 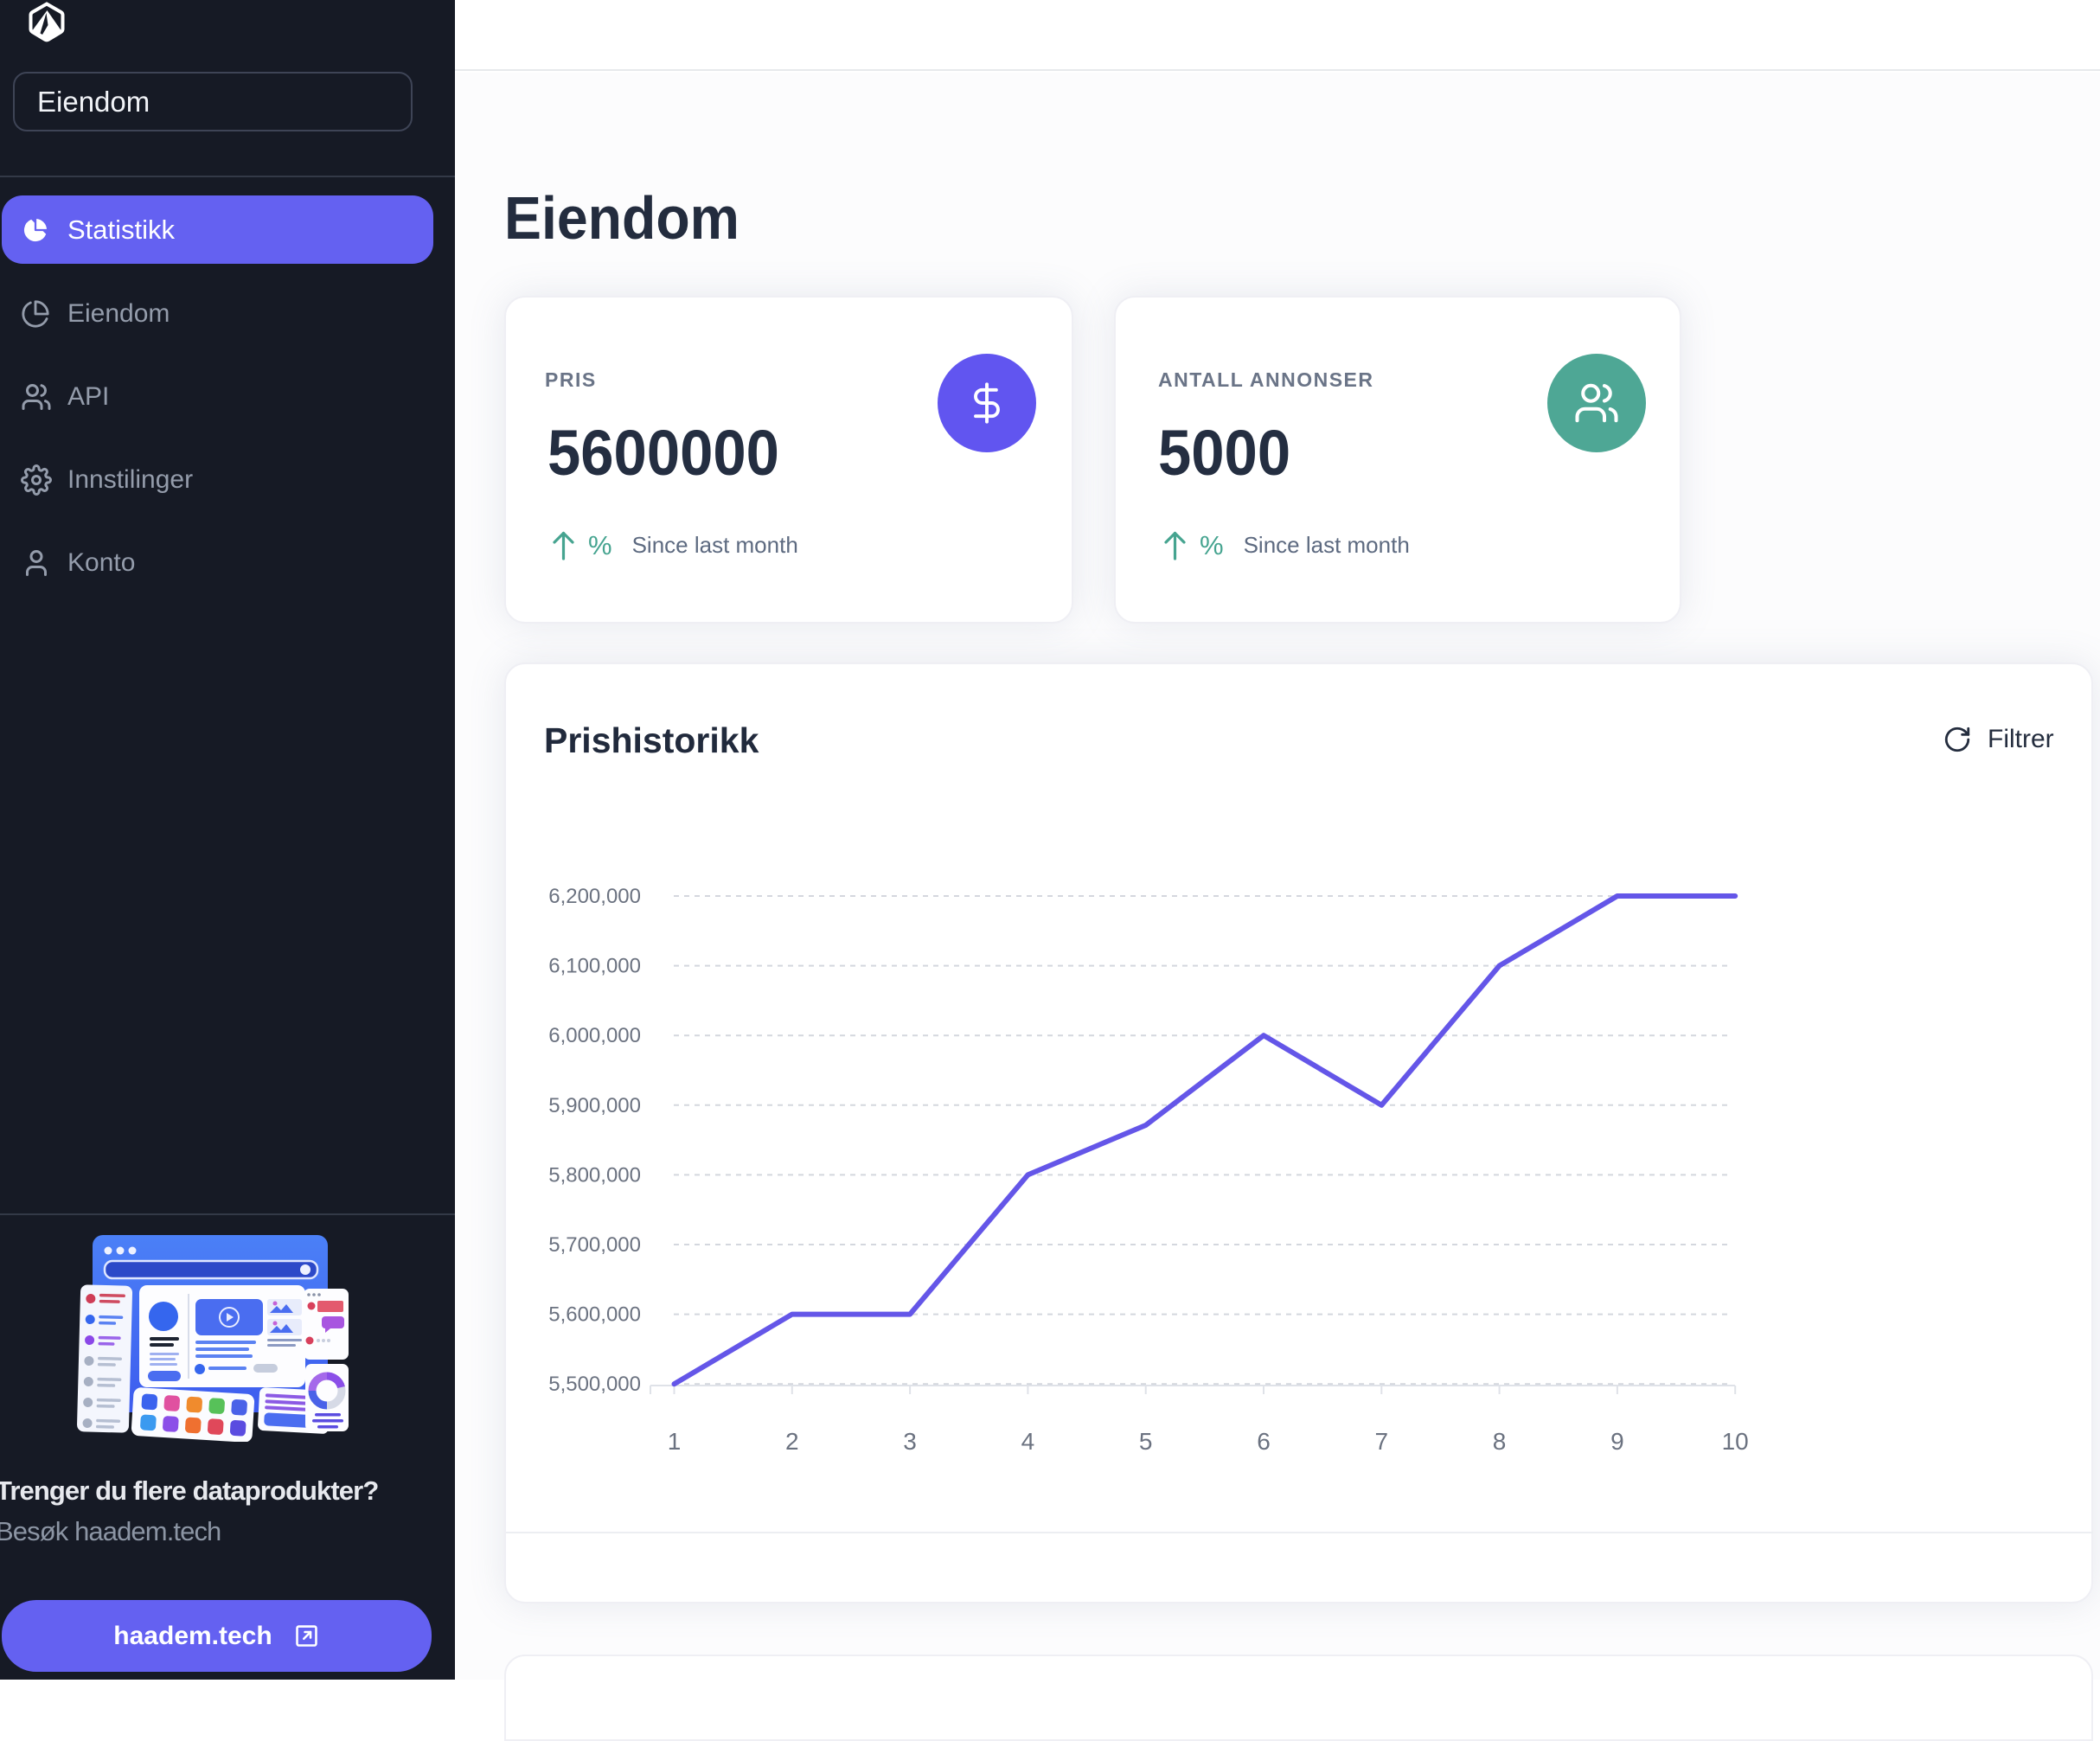 What do you see at coordinates (1264, 1441) in the screenshot?
I see `svg-text: 6` at bounding box center [1264, 1441].